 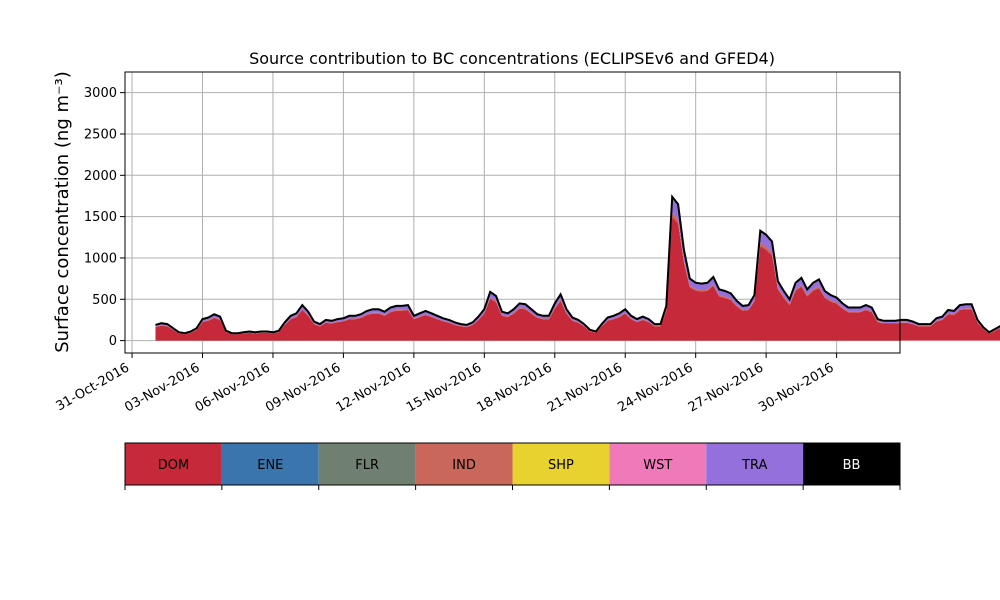 I want to click on x-tick-label: 18-Nov-2016, so click(x=514, y=387).